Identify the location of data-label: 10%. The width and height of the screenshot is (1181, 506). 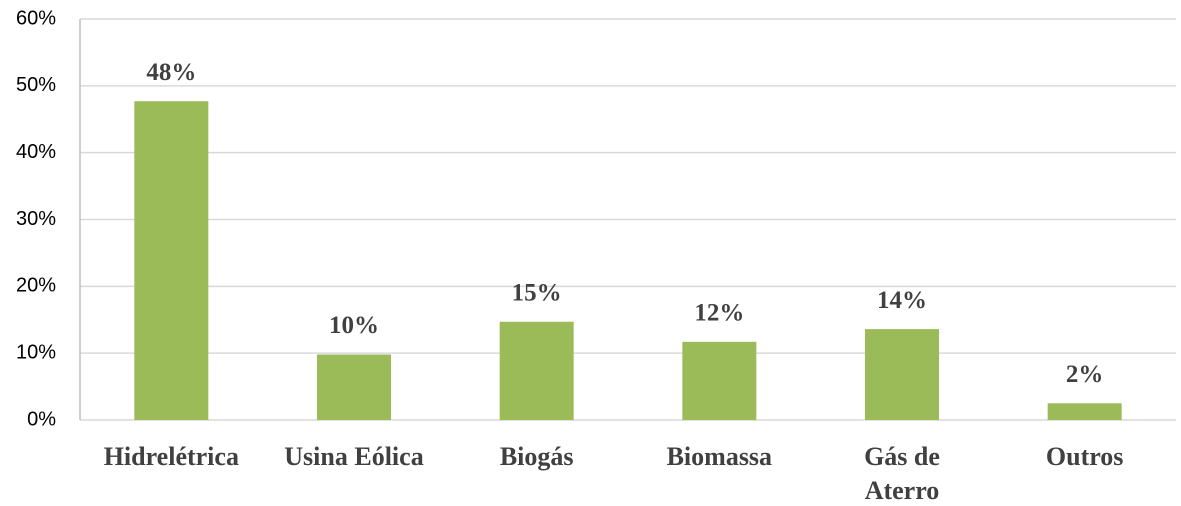
(354, 325).